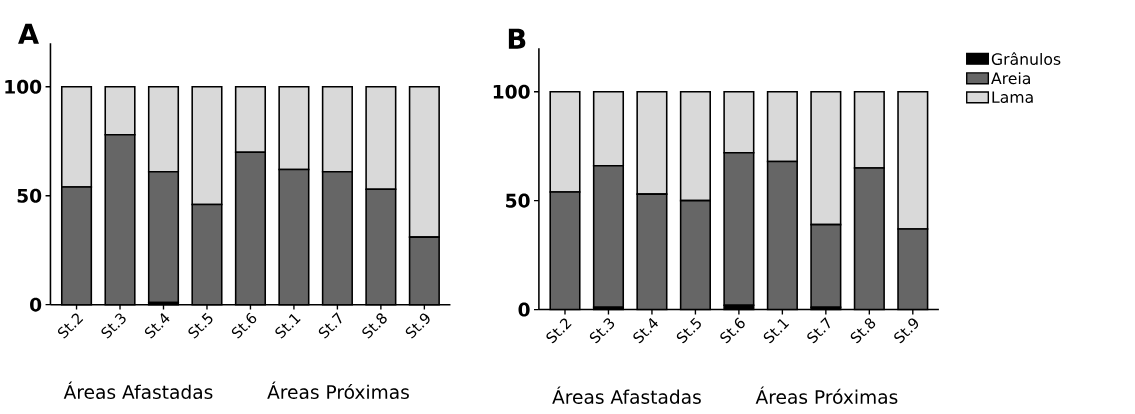 The image size is (1135, 414). I want to click on legend-label: Lama, so click(1012, 97).